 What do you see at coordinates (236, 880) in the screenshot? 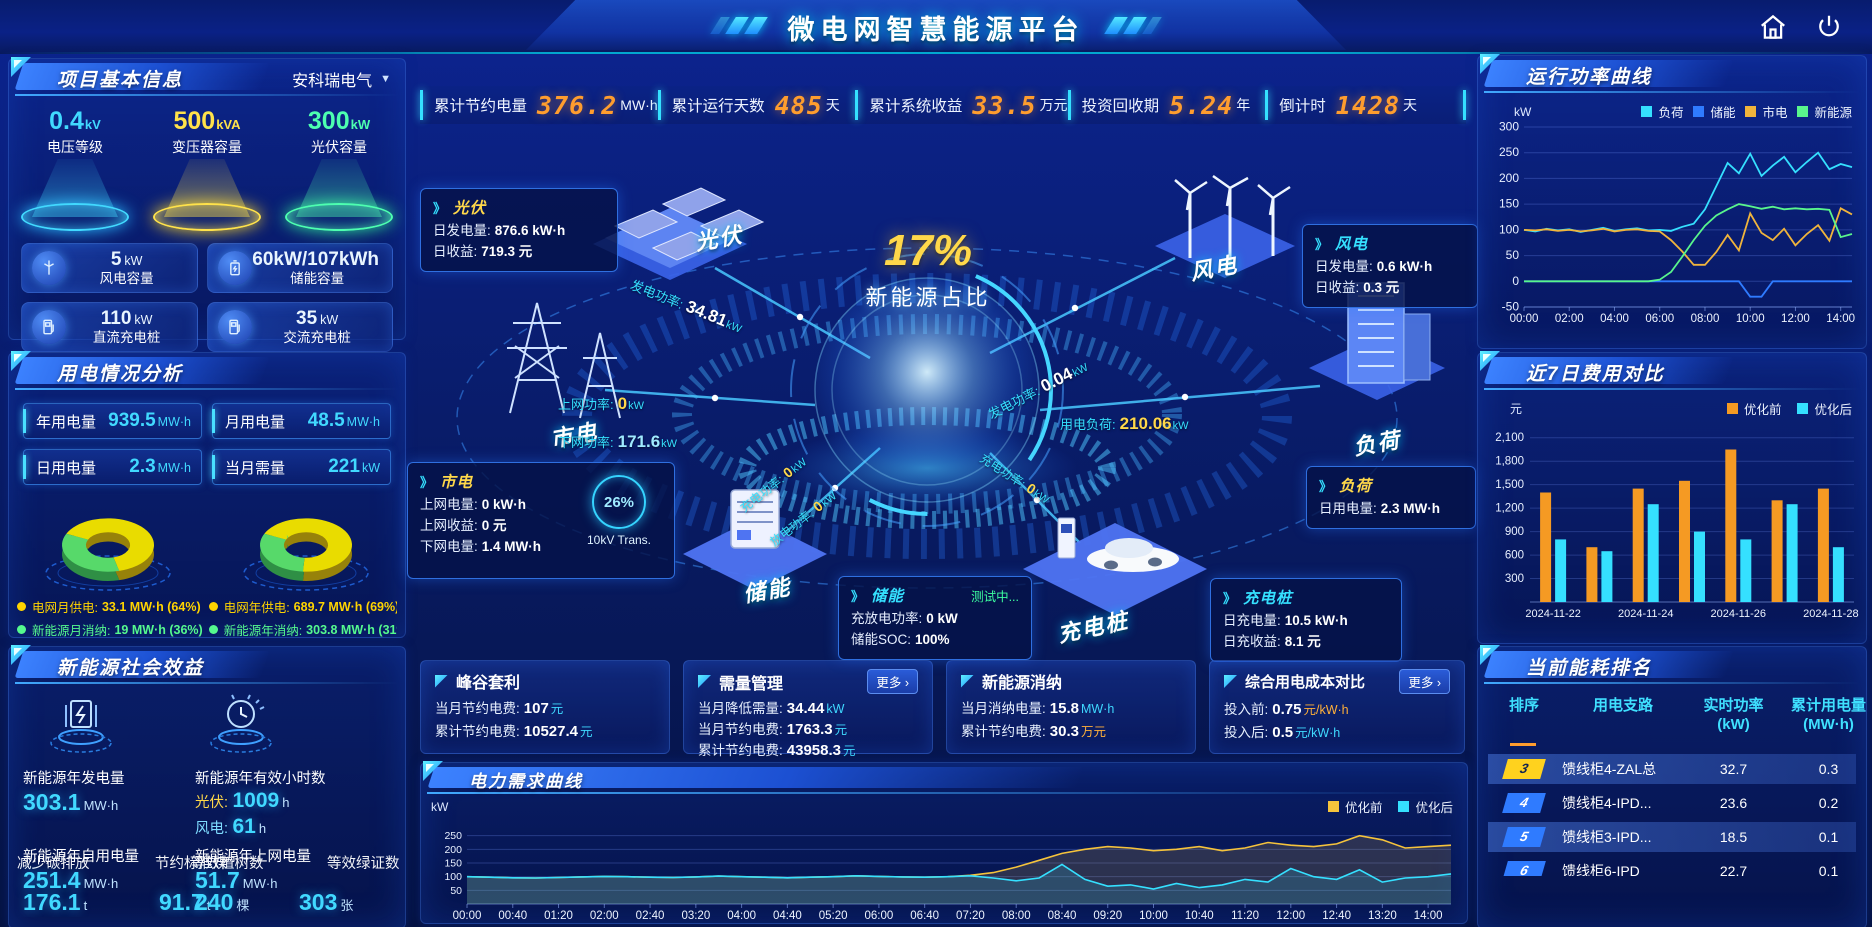
I see `to-grid-value: 51.7 MW·h` at bounding box center [236, 880].